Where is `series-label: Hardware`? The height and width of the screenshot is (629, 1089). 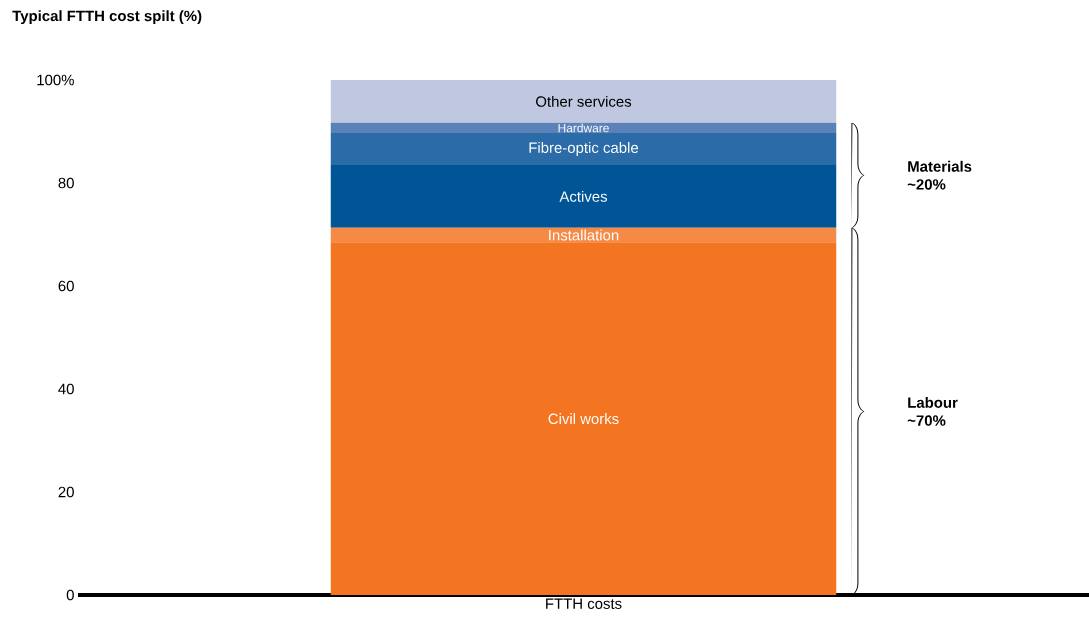 series-label: Hardware is located at coordinates (583, 128).